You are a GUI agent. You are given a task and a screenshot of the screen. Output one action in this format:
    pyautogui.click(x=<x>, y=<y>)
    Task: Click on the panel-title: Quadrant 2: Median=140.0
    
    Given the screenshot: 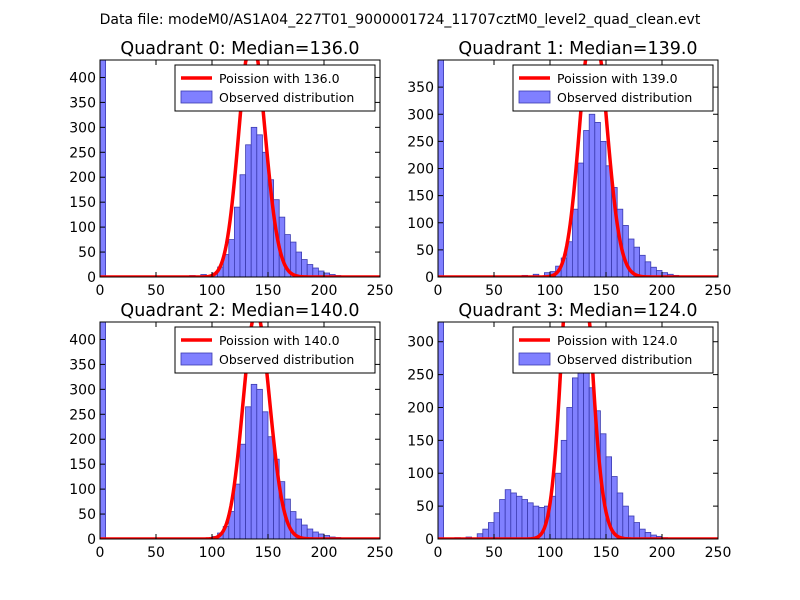 What is the action you would take?
    pyautogui.click(x=239, y=311)
    